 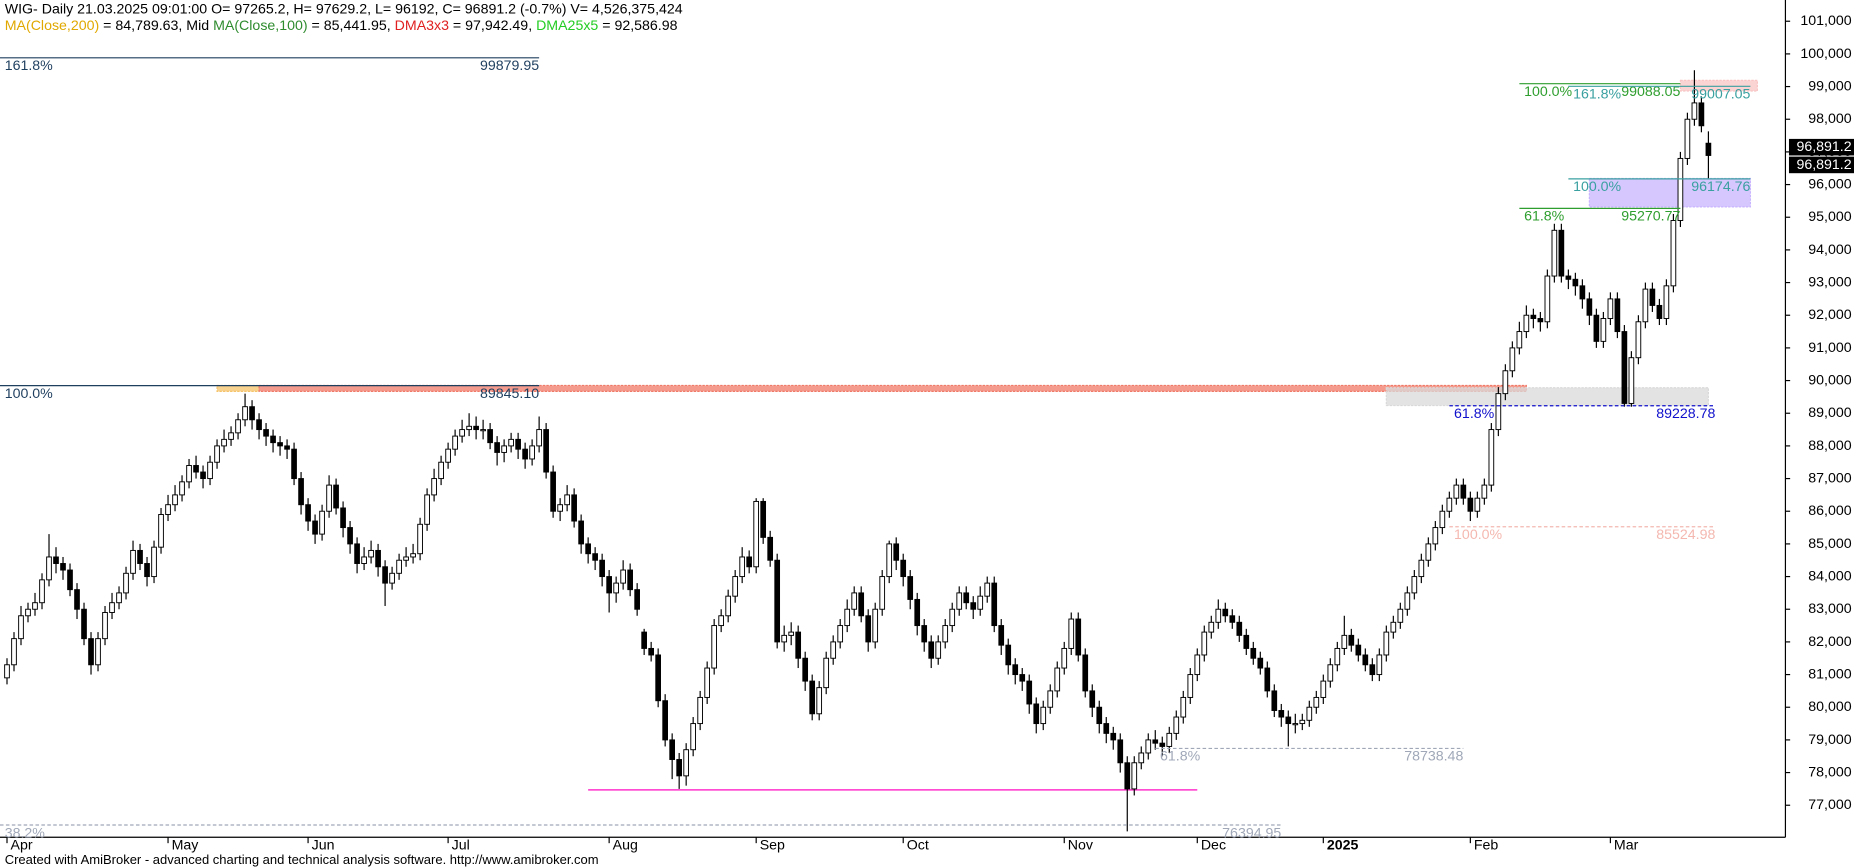 I want to click on indicator-value: = 97,942.49,, so click(x=492, y=26).